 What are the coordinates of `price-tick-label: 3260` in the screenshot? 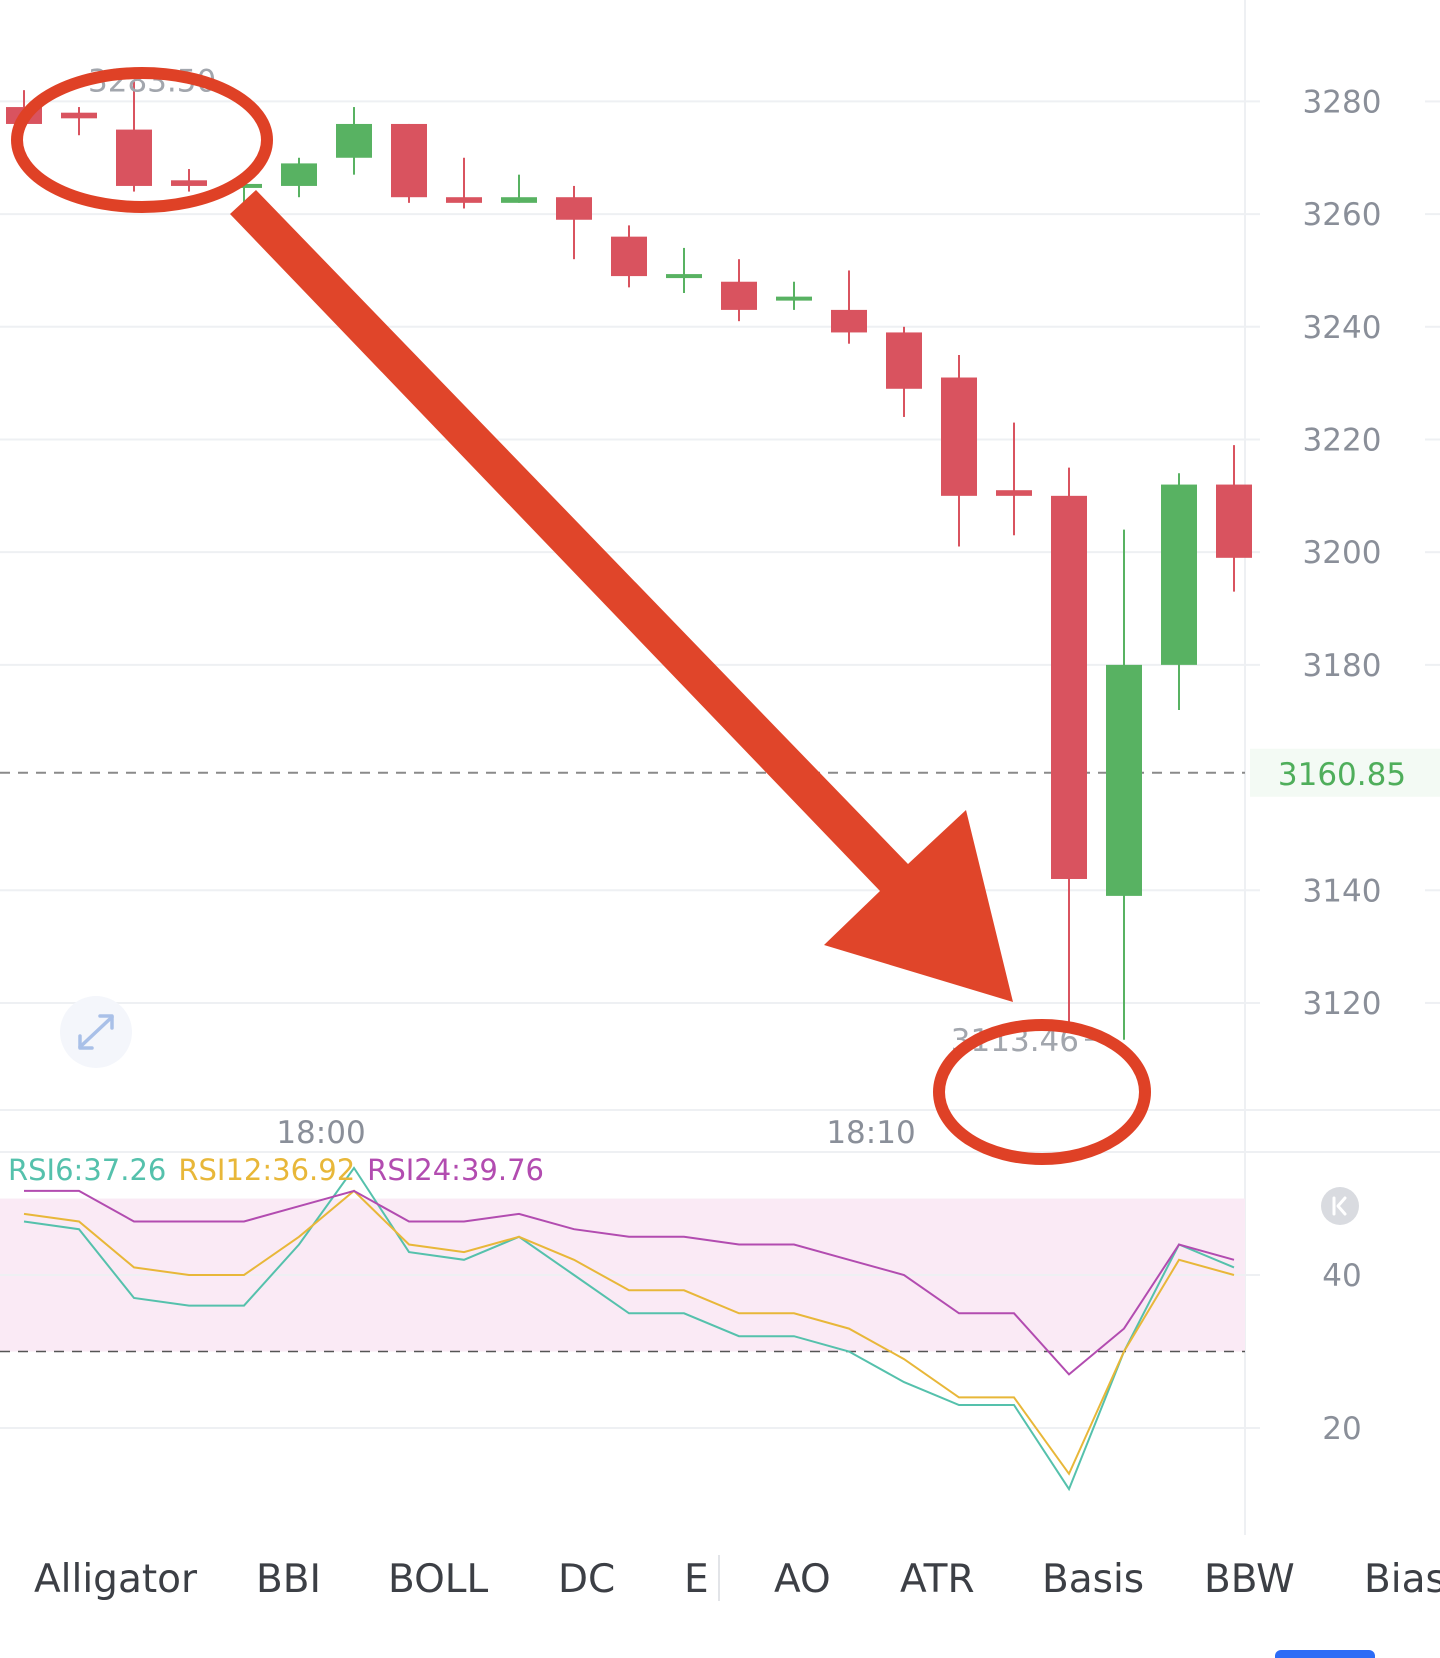 It's located at (1342, 215).